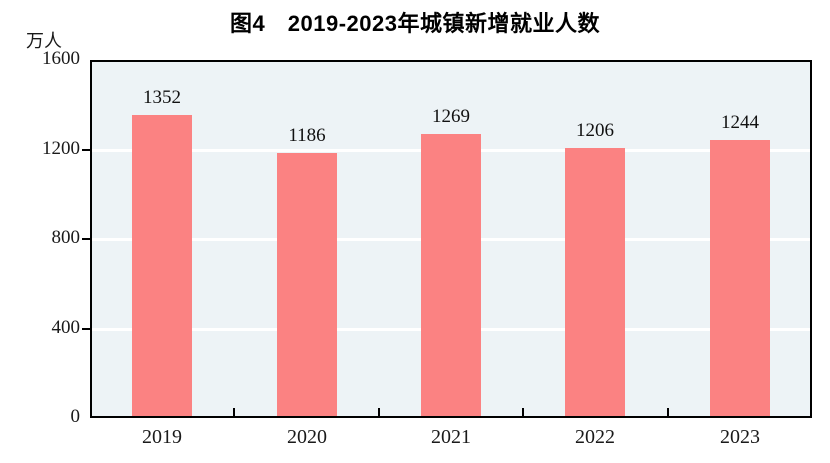 The image size is (830, 463). Describe the element at coordinates (451, 275) in the screenshot. I see `bar-2021` at that location.